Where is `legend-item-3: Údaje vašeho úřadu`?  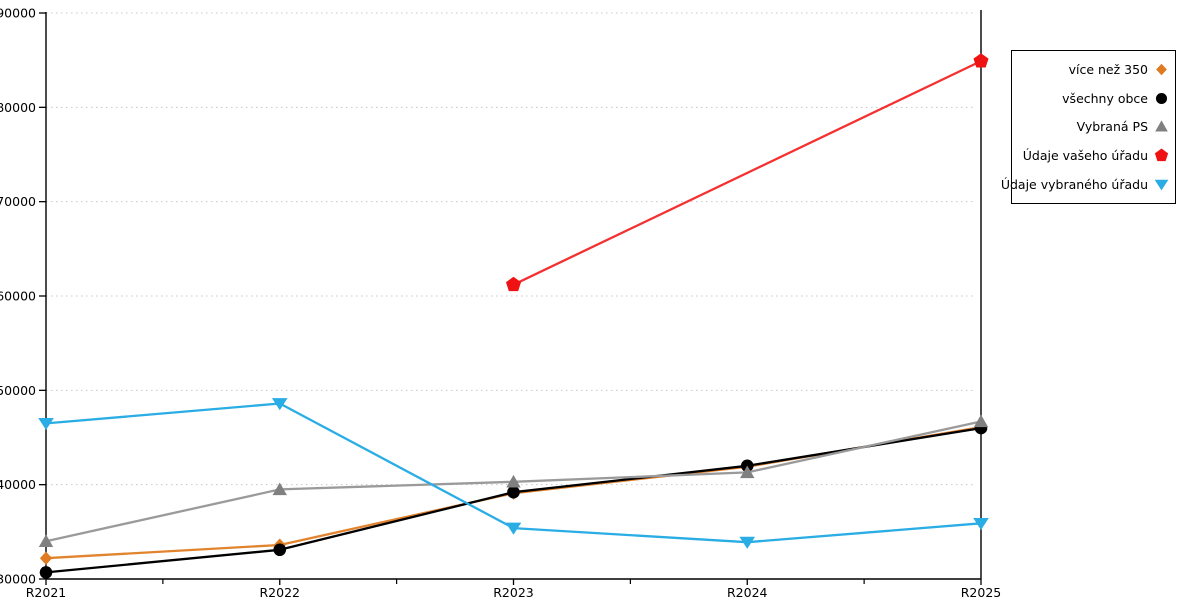 legend-item-3: Údaje vašeho úřadu is located at coordinates (1093, 155).